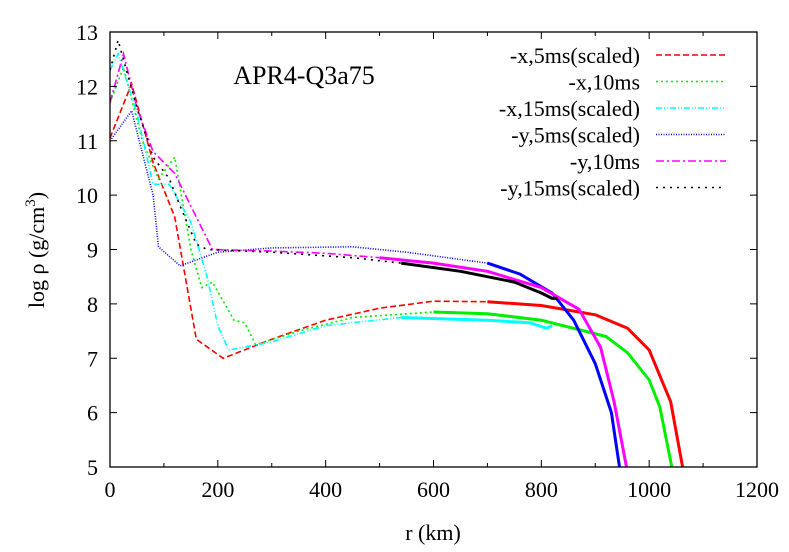  What do you see at coordinates (92, 413) in the screenshot?
I see `y-tick-label: 6` at bounding box center [92, 413].